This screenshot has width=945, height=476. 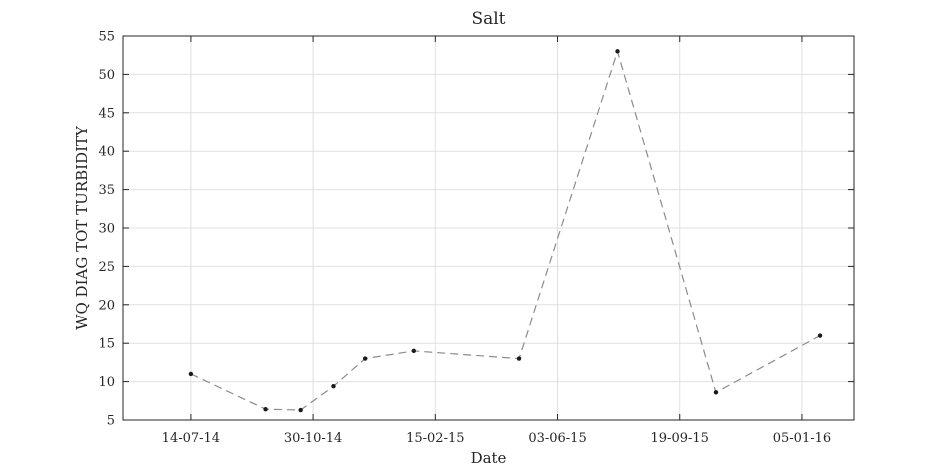 What do you see at coordinates (106, 75) in the screenshot?
I see `y-tick-label: 50` at bounding box center [106, 75].